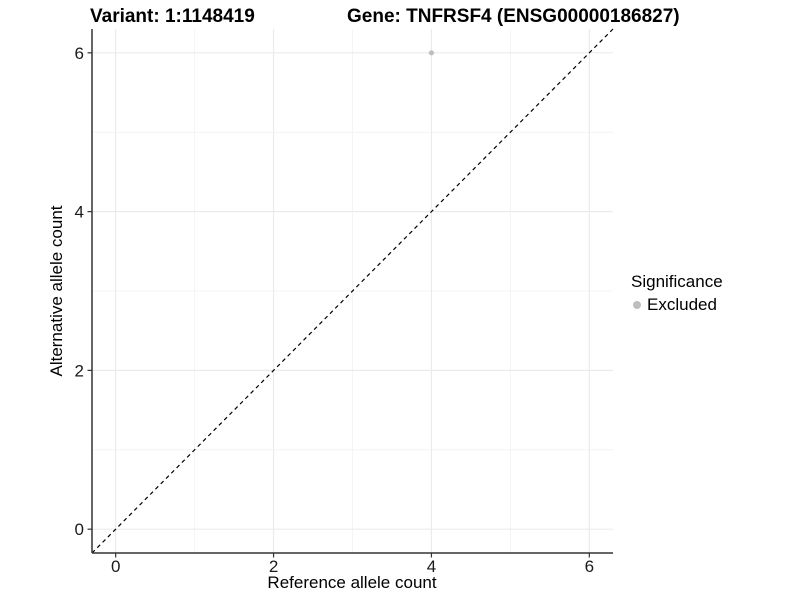  Describe the element at coordinates (431, 566) in the screenshot. I see `x-tick-label: 4` at that location.